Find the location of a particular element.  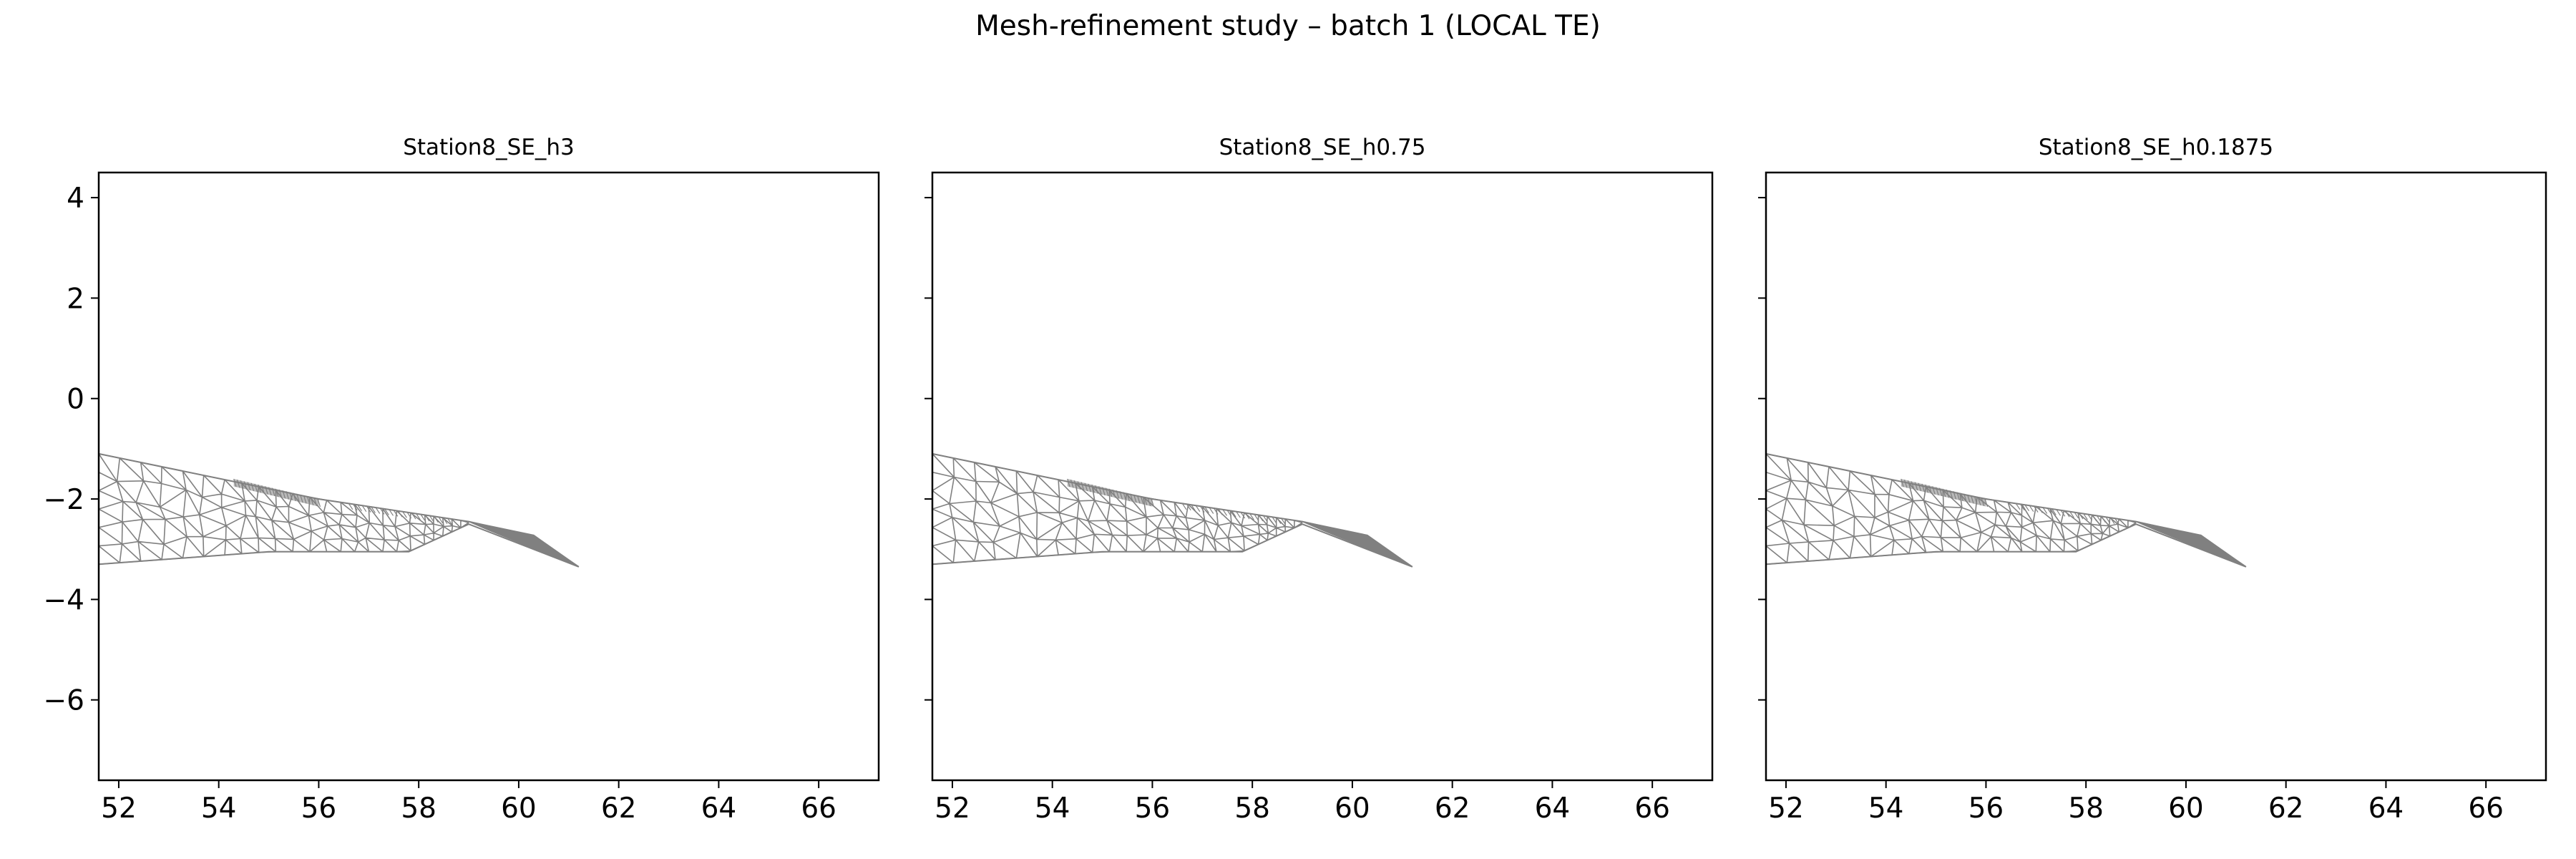

subplot-title: Station8_SE_h0.75 is located at coordinates (1322, 147).